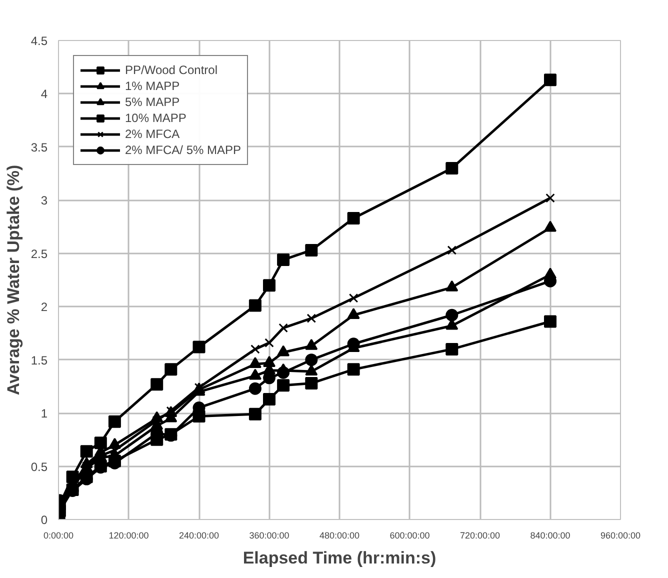 This screenshot has width=668, height=578. Describe the element at coordinates (44, 520) in the screenshot. I see `y-tick-label: 0` at that location.